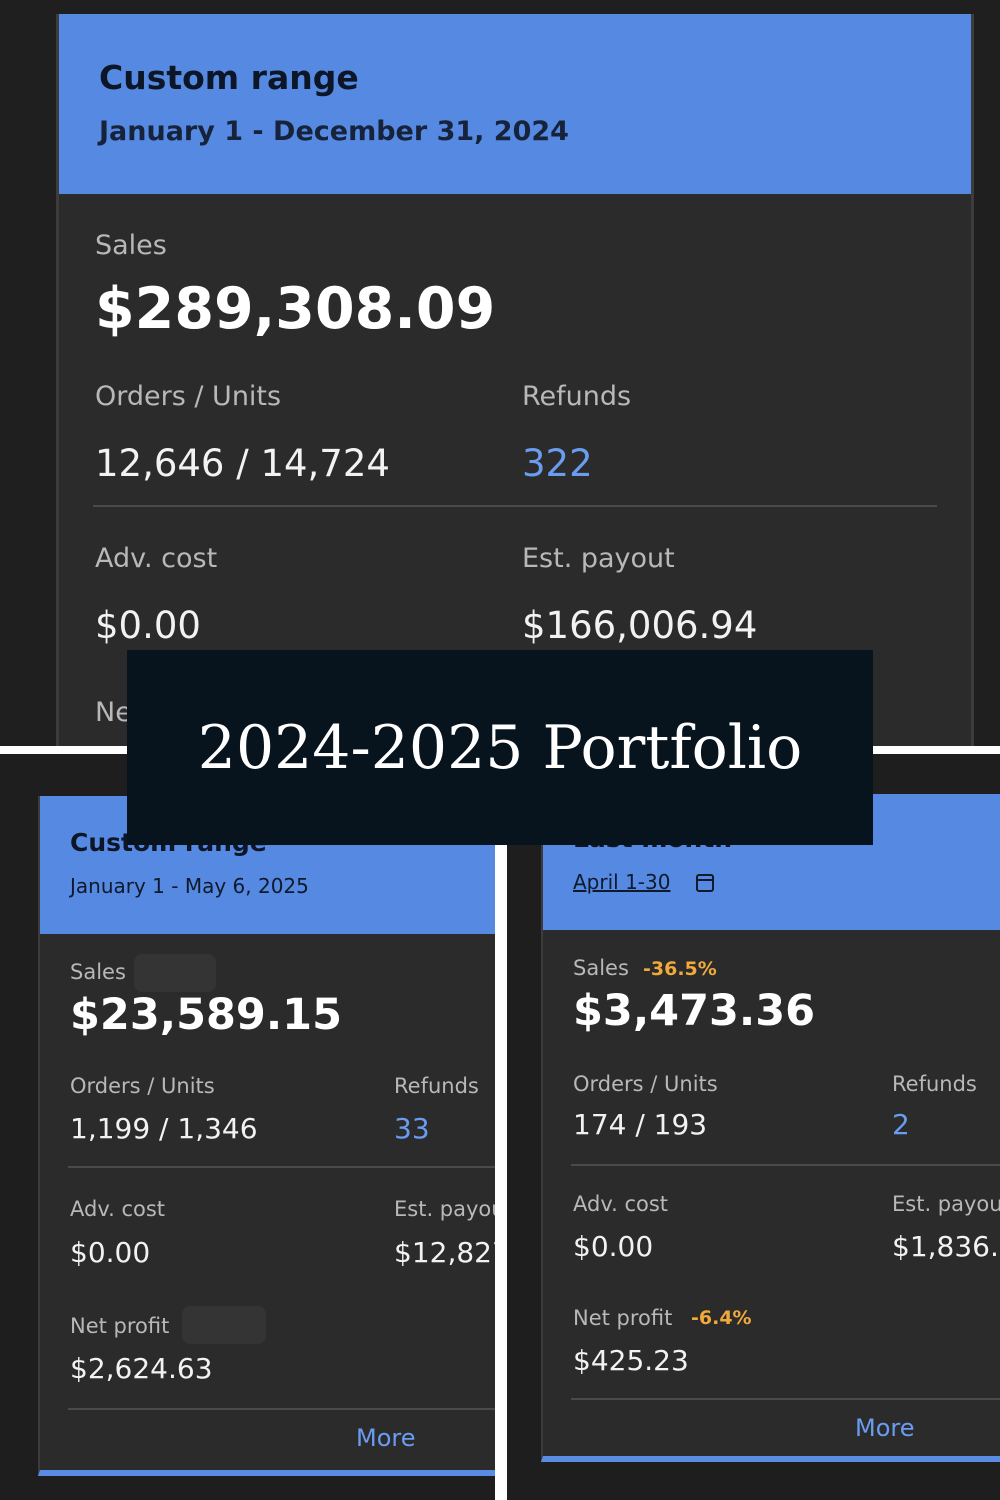 This screenshot has width=1000, height=1500. What do you see at coordinates (680, 969) in the screenshot?
I see `sales-change-badge: -36.5%` at bounding box center [680, 969].